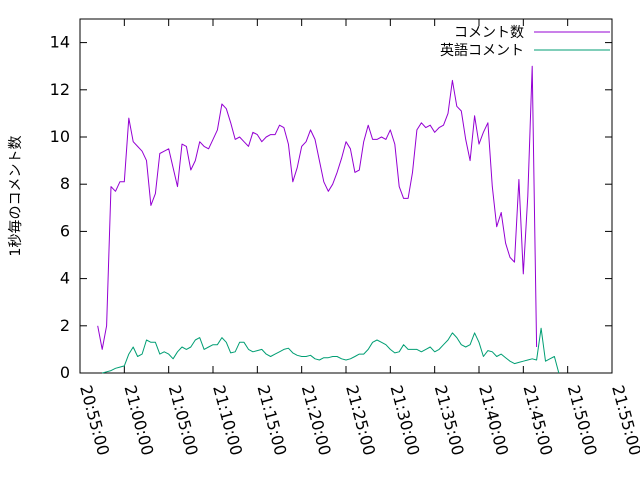 Image resolution: width=640 pixels, height=480 pixels. What do you see at coordinates (138, 420) in the screenshot?
I see `x-tick-label: 21:00:00` at bounding box center [138, 420].